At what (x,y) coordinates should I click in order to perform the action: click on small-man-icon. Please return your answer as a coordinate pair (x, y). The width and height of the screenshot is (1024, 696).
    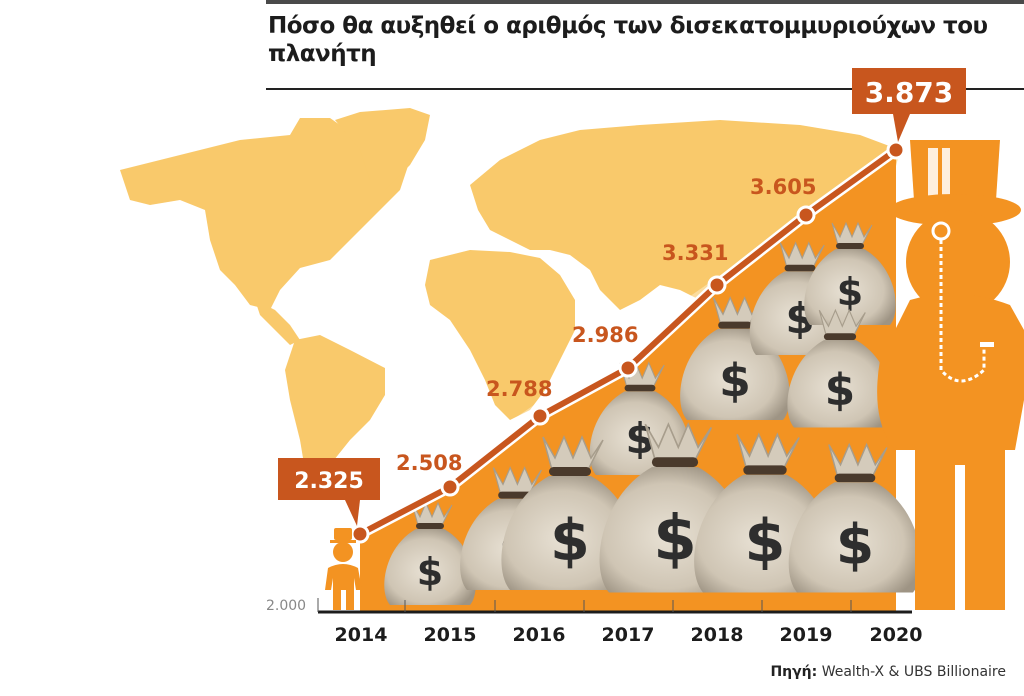
    Looking at the image, I should click on (343, 569).